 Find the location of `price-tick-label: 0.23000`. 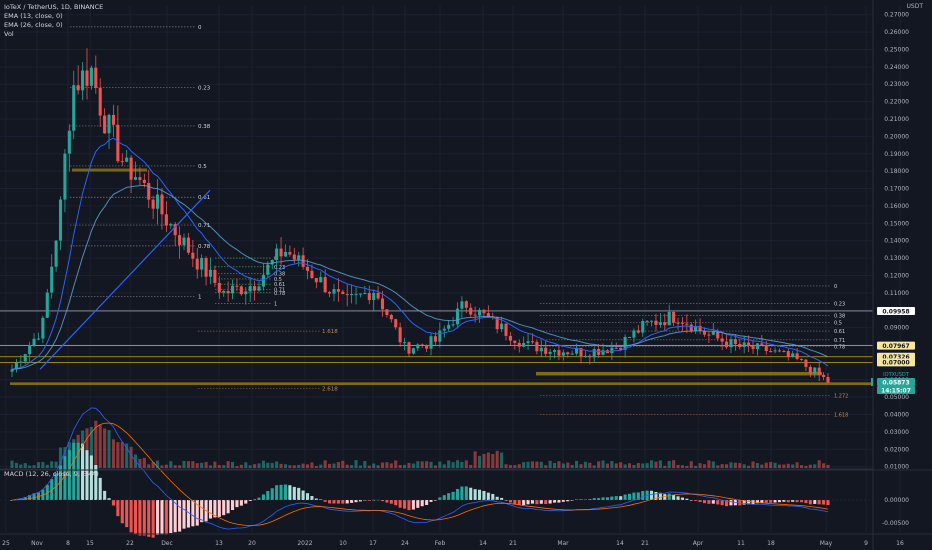

price-tick-label: 0.23000 is located at coordinates (896, 84).